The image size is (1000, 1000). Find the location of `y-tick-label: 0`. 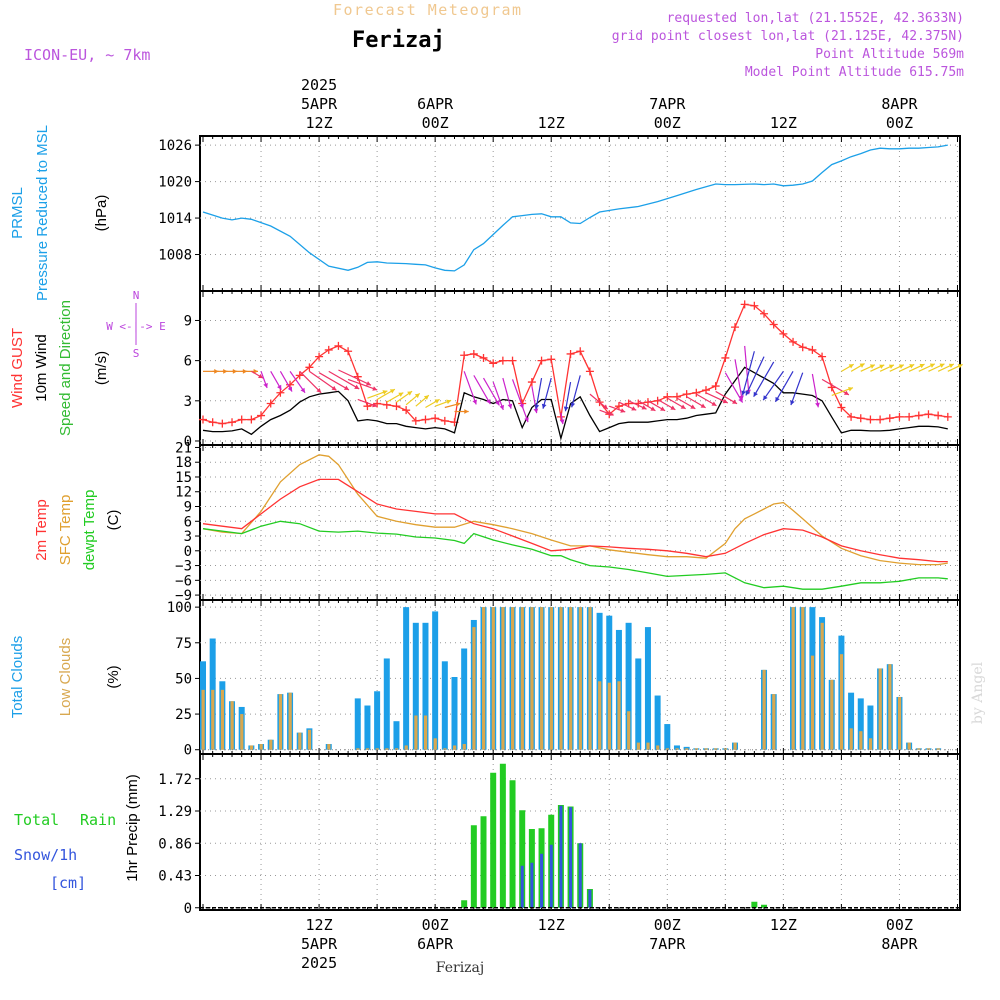

y-tick-label: 0 is located at coordinates (188, 909).